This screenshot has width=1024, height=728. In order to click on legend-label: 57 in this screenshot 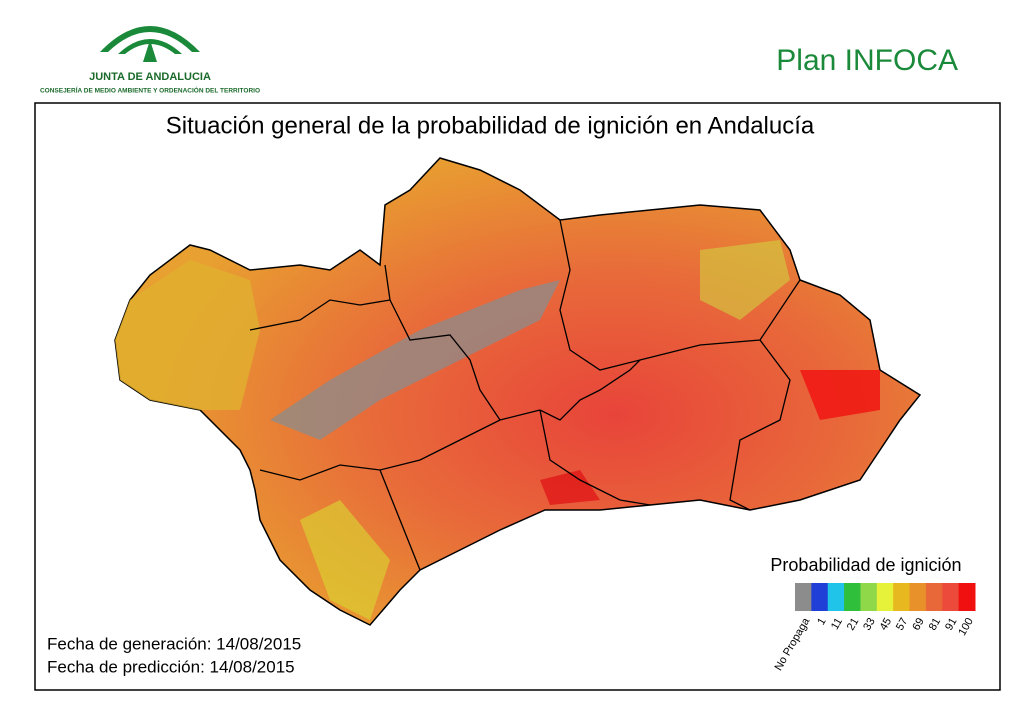, I will do `click(902, 624)`.